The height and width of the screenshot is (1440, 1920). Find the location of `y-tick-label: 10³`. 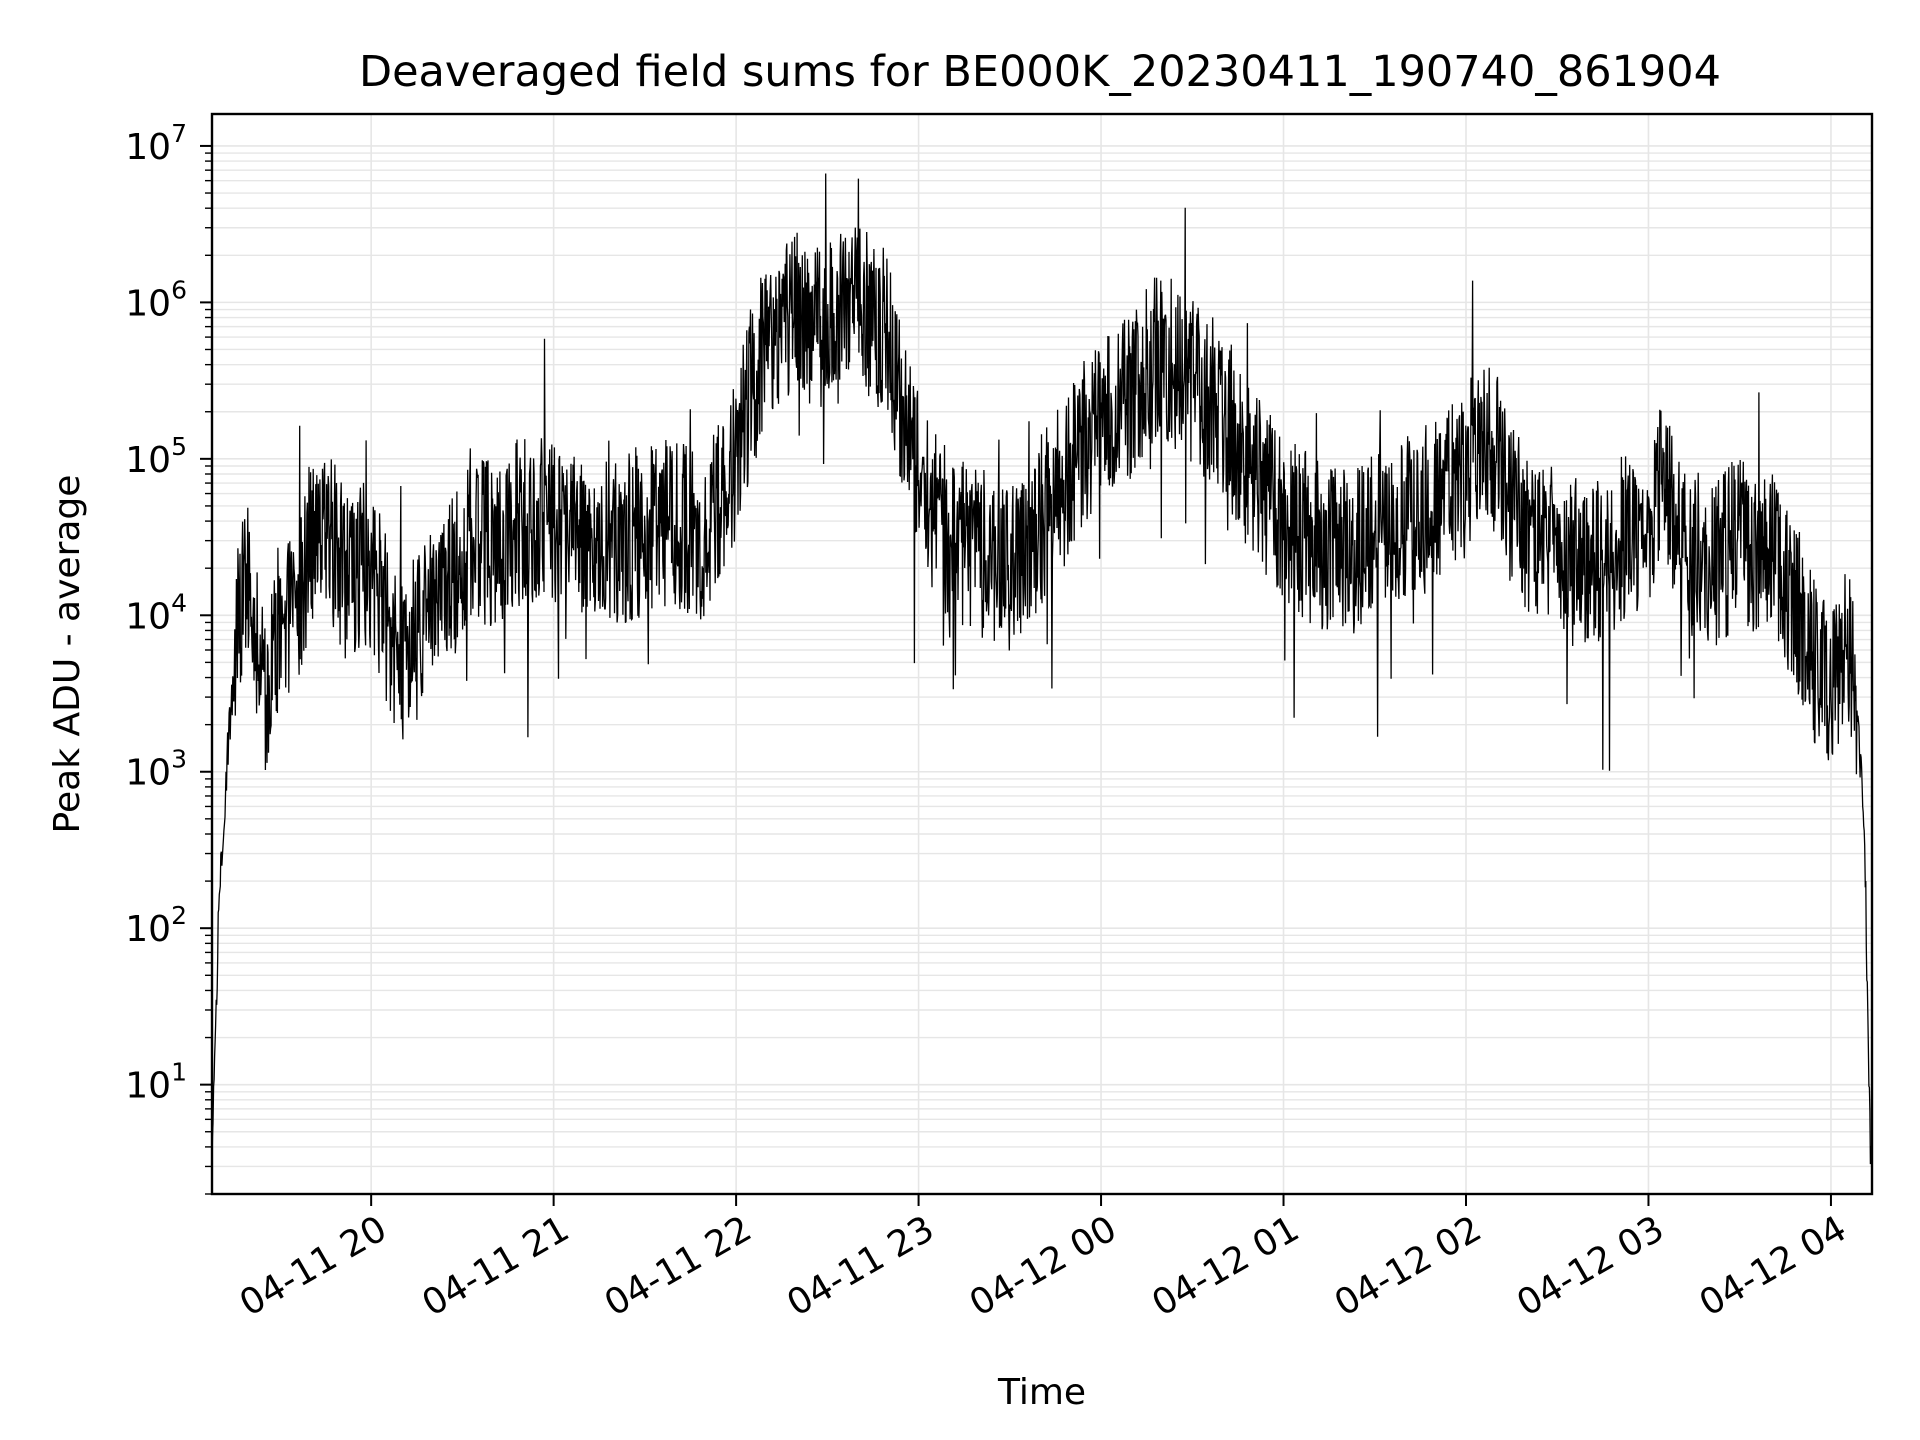

y-tick-label: 10³ is located at coordinates (156, 769).